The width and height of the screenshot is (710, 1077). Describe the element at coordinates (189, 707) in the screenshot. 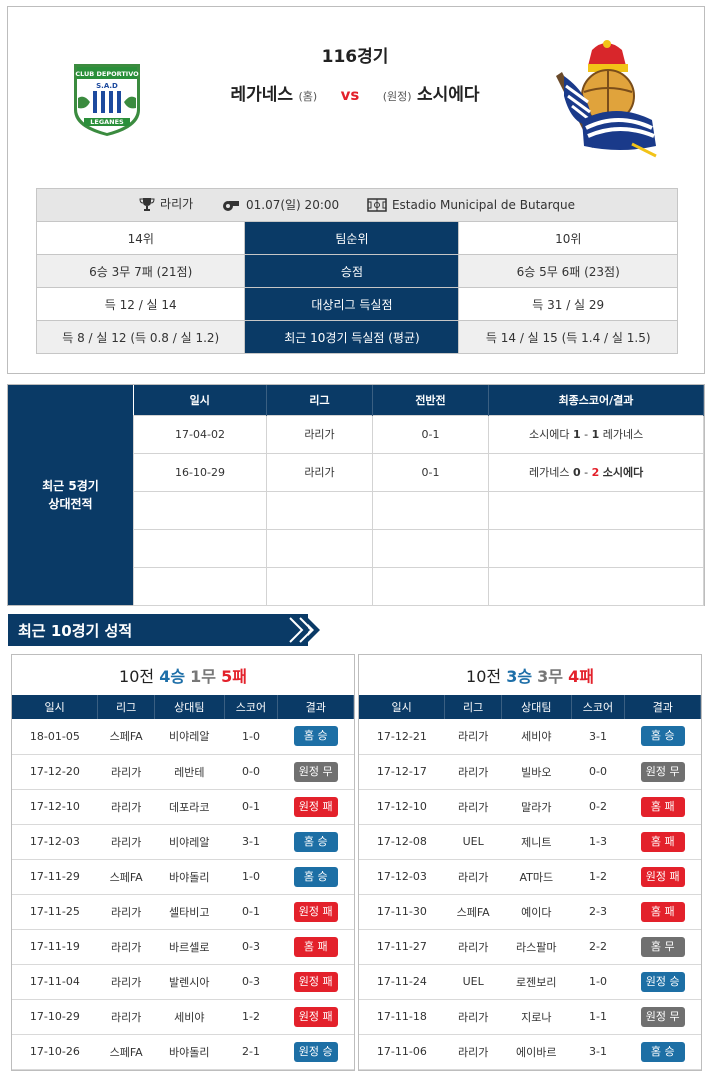

I see `col-opponent: 상대팀` at that location.